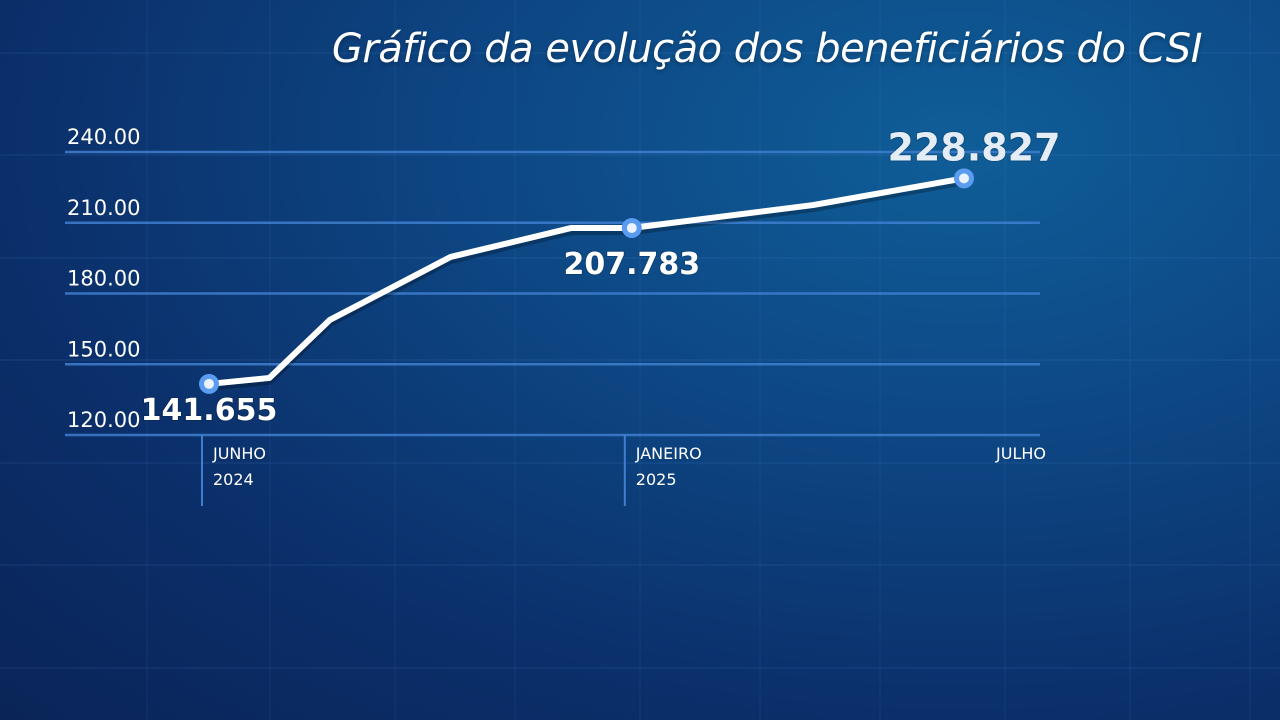  I want to click on y-tick-label: 120.00, so click(103, 420).